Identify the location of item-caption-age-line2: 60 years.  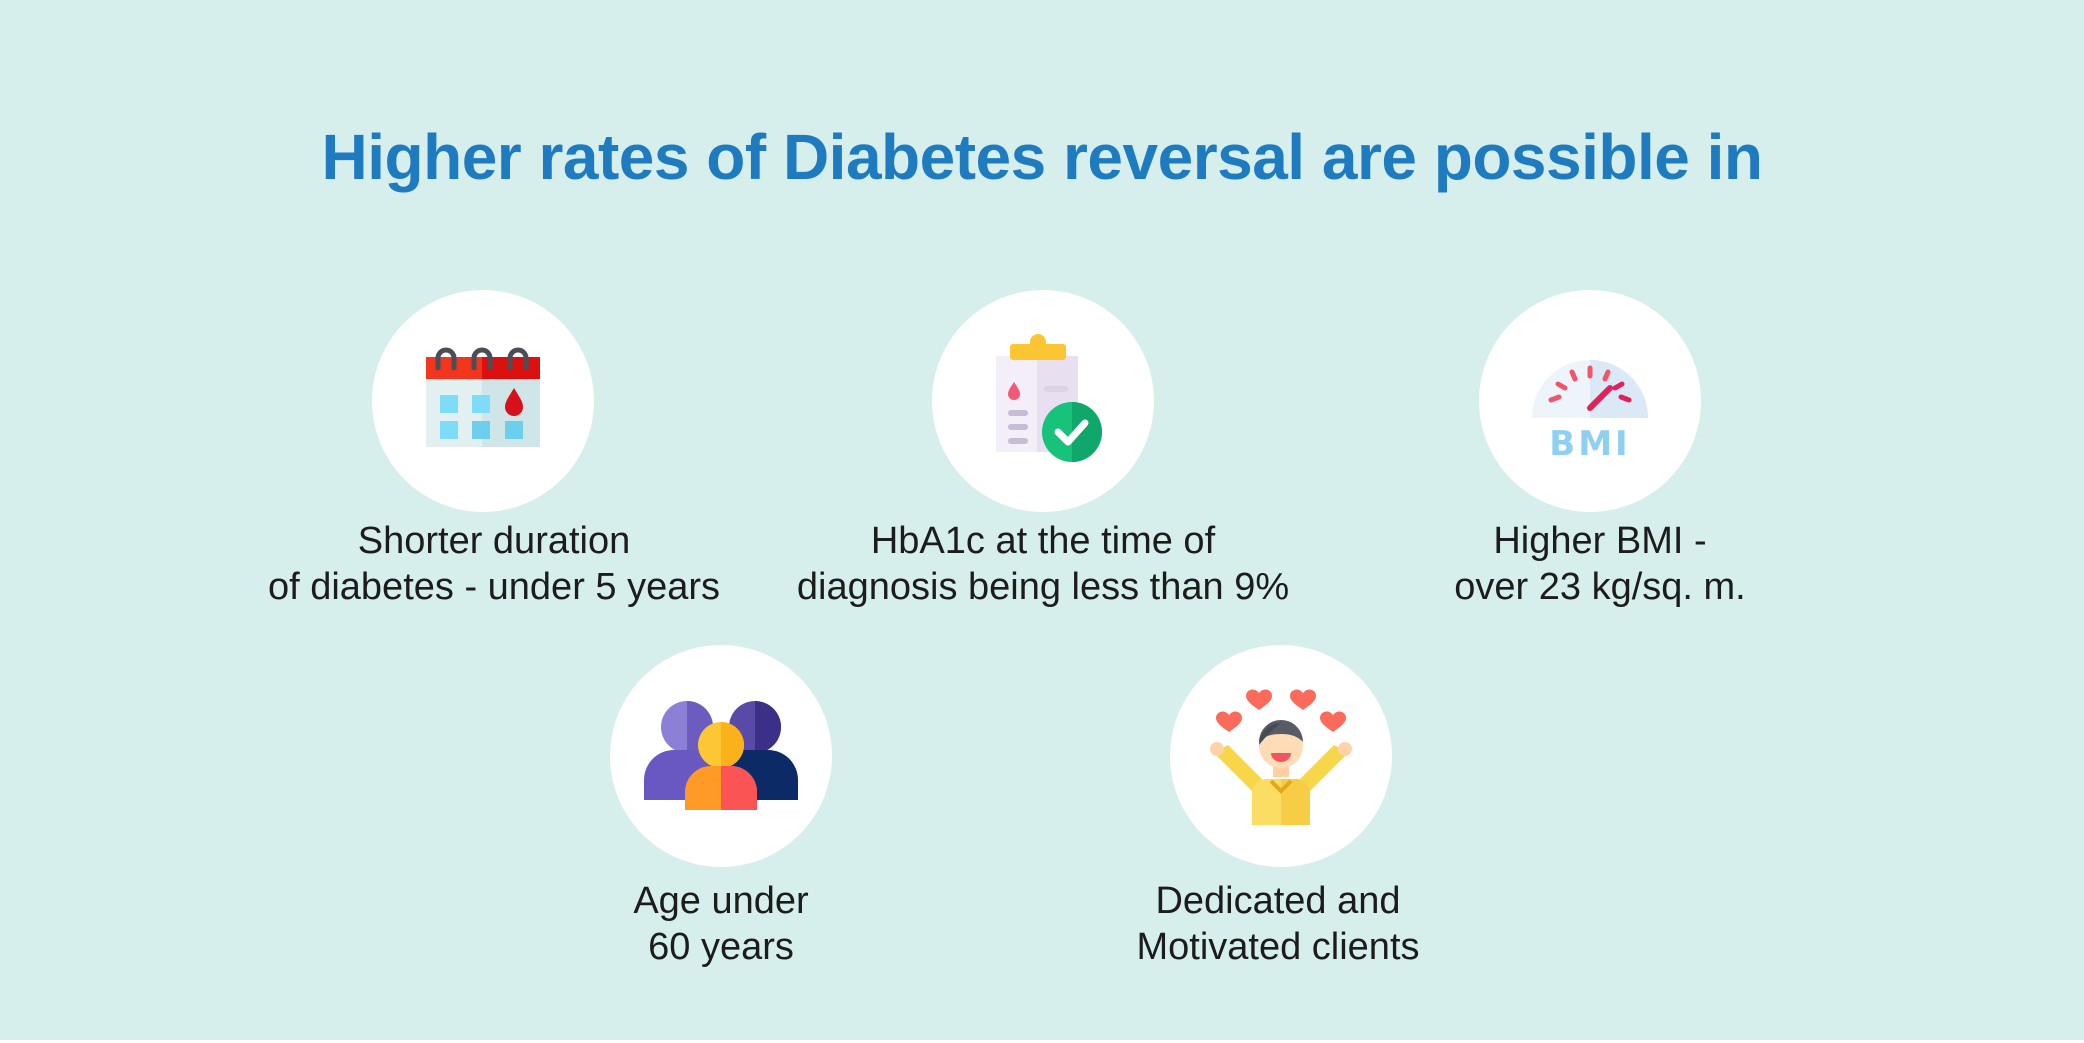
(721, 947).